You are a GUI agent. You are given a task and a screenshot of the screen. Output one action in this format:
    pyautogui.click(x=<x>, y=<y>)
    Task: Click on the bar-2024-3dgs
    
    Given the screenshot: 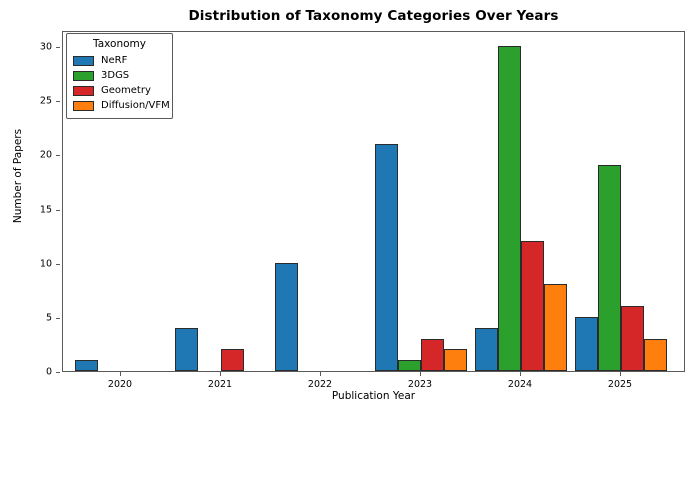 What is the action you would take?
    pyautogui.click(x=509, y=208)
    